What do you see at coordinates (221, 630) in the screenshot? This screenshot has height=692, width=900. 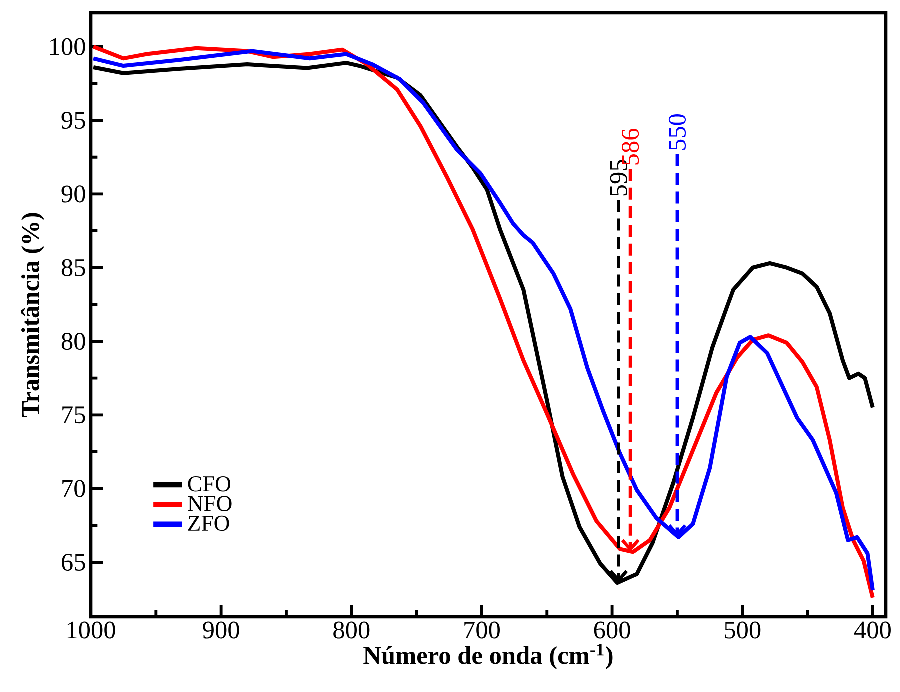 I see `x-tick-label: 900` at bounding box center [221, 630].